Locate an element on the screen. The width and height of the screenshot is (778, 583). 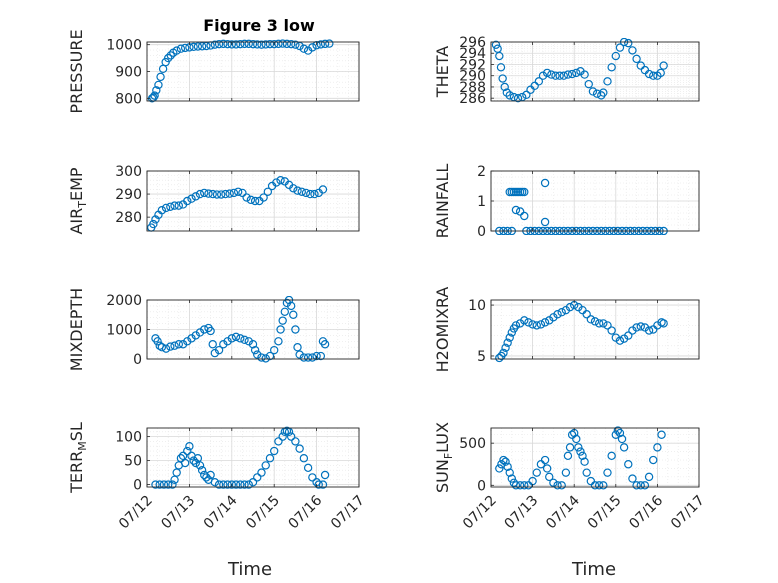
y-tick-label: 50 is located at coordinates (133, 462).